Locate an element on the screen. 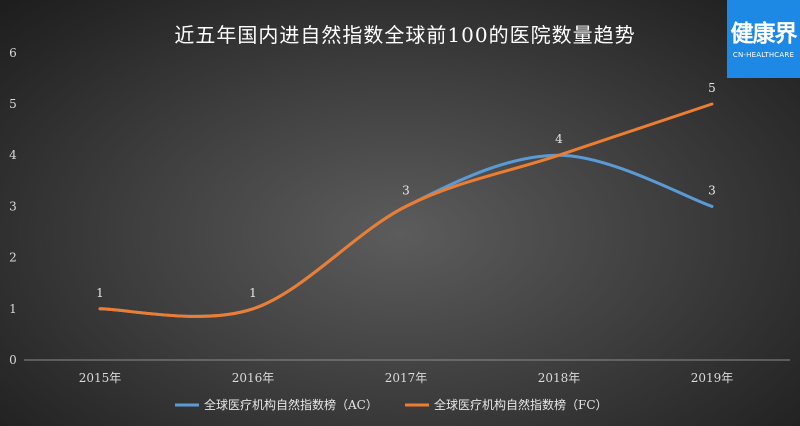 The image size is (800, 426). brand-logo: 健康界 CN-HEALTHCARE is located at coordinates (763, 39).